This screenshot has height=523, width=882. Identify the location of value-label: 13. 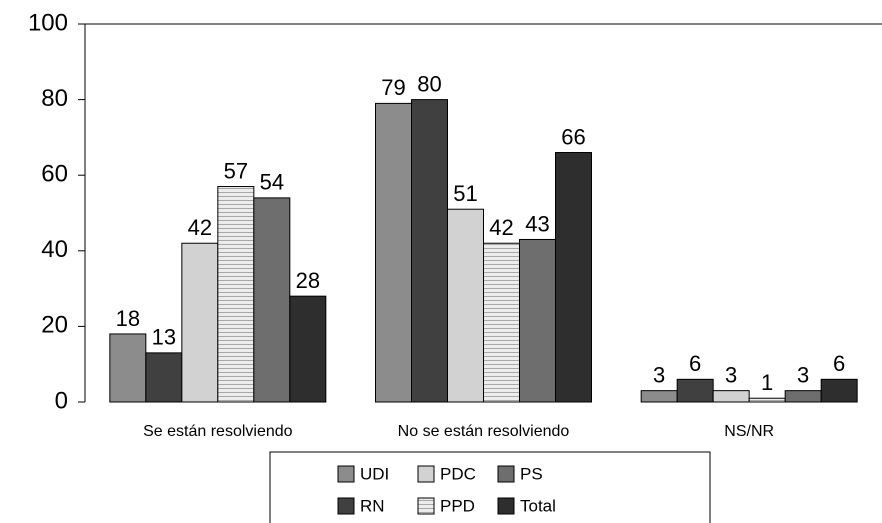
(164, 337).